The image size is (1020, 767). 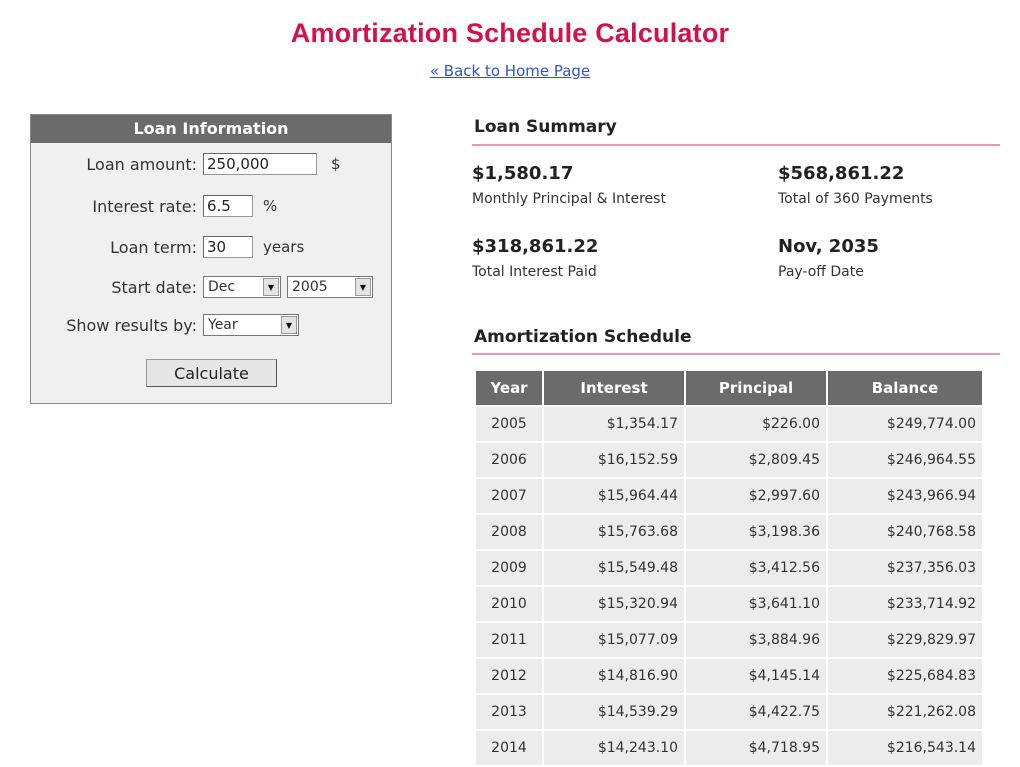 I want to click on table-row: 2007 $15,964.44 $2,997.60 $243,966.94, so click(x=729, y=496).